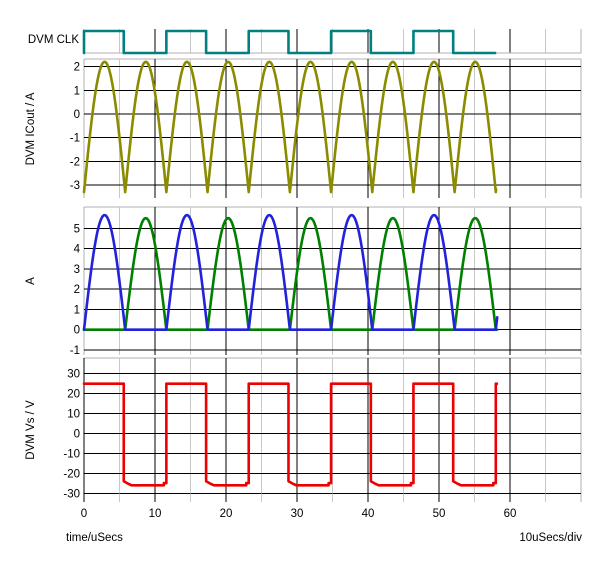 This screenshot has width=600, height=563. I want to click on x-tick-label: 20, so click(226, 514).